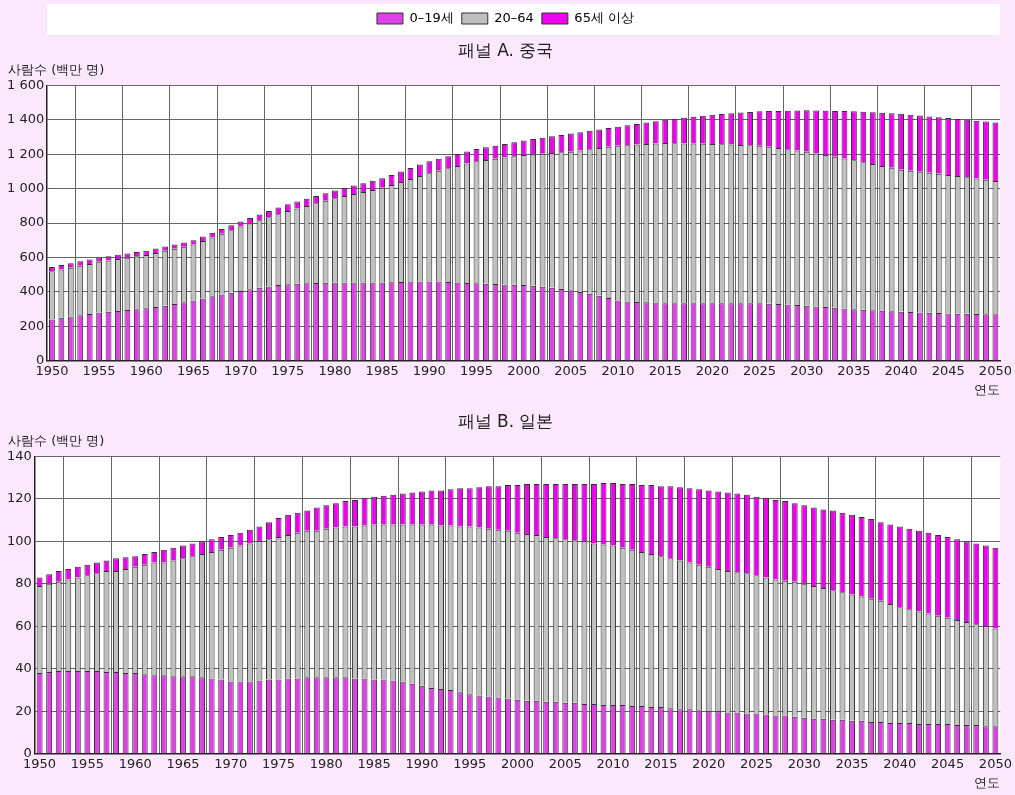 The height and width of the screenshot is (795, 1015). What do you see at coordinates (32, 256) in the screenshot?
I see `y-tick-label: 600` at bounding box center [32, 256].